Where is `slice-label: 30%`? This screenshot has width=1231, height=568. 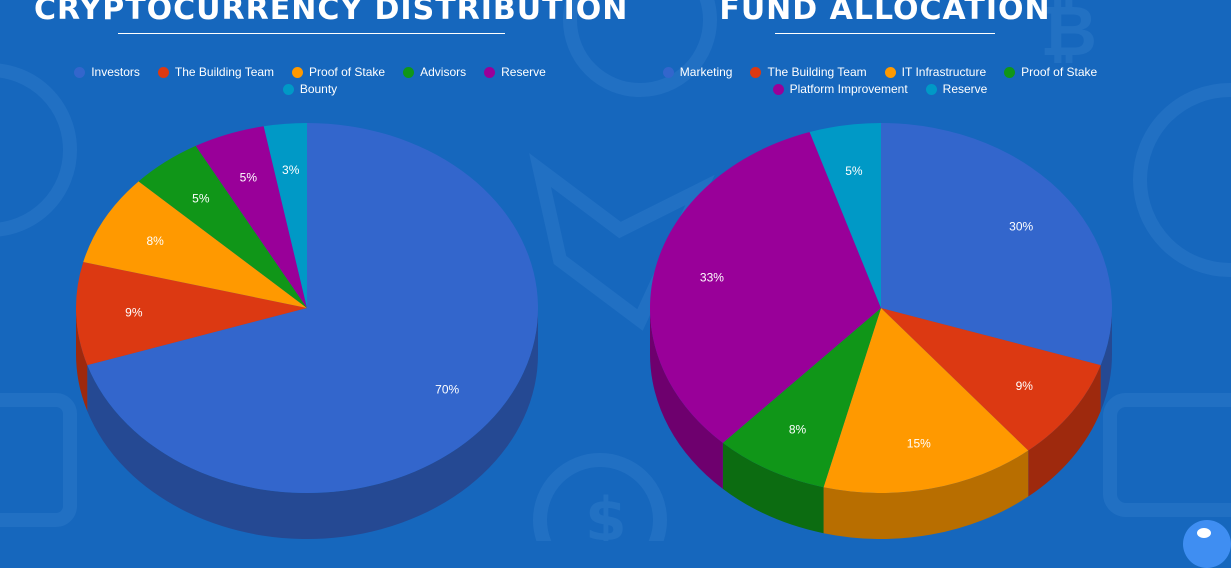
slice-label: 30% is located at coordinates (1021, 226).